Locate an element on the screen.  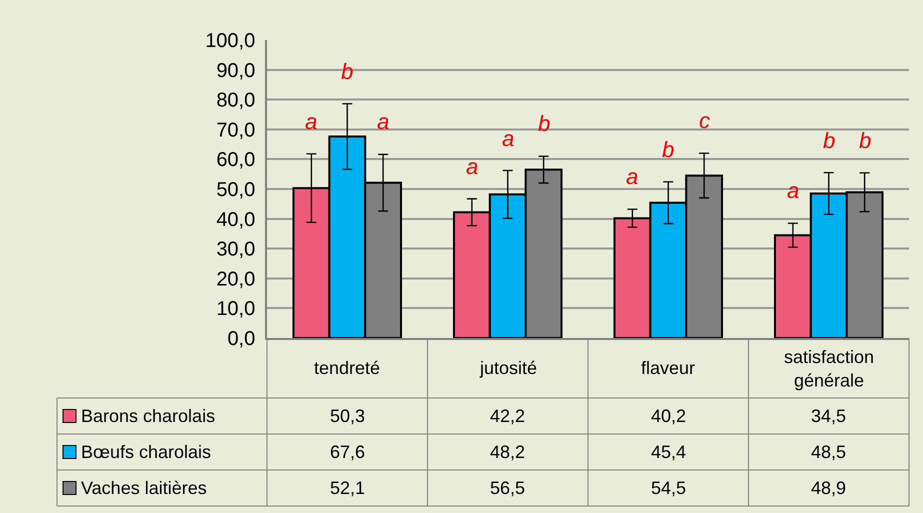
legend-label: Barons charolais is located at coordinates (148, 416).